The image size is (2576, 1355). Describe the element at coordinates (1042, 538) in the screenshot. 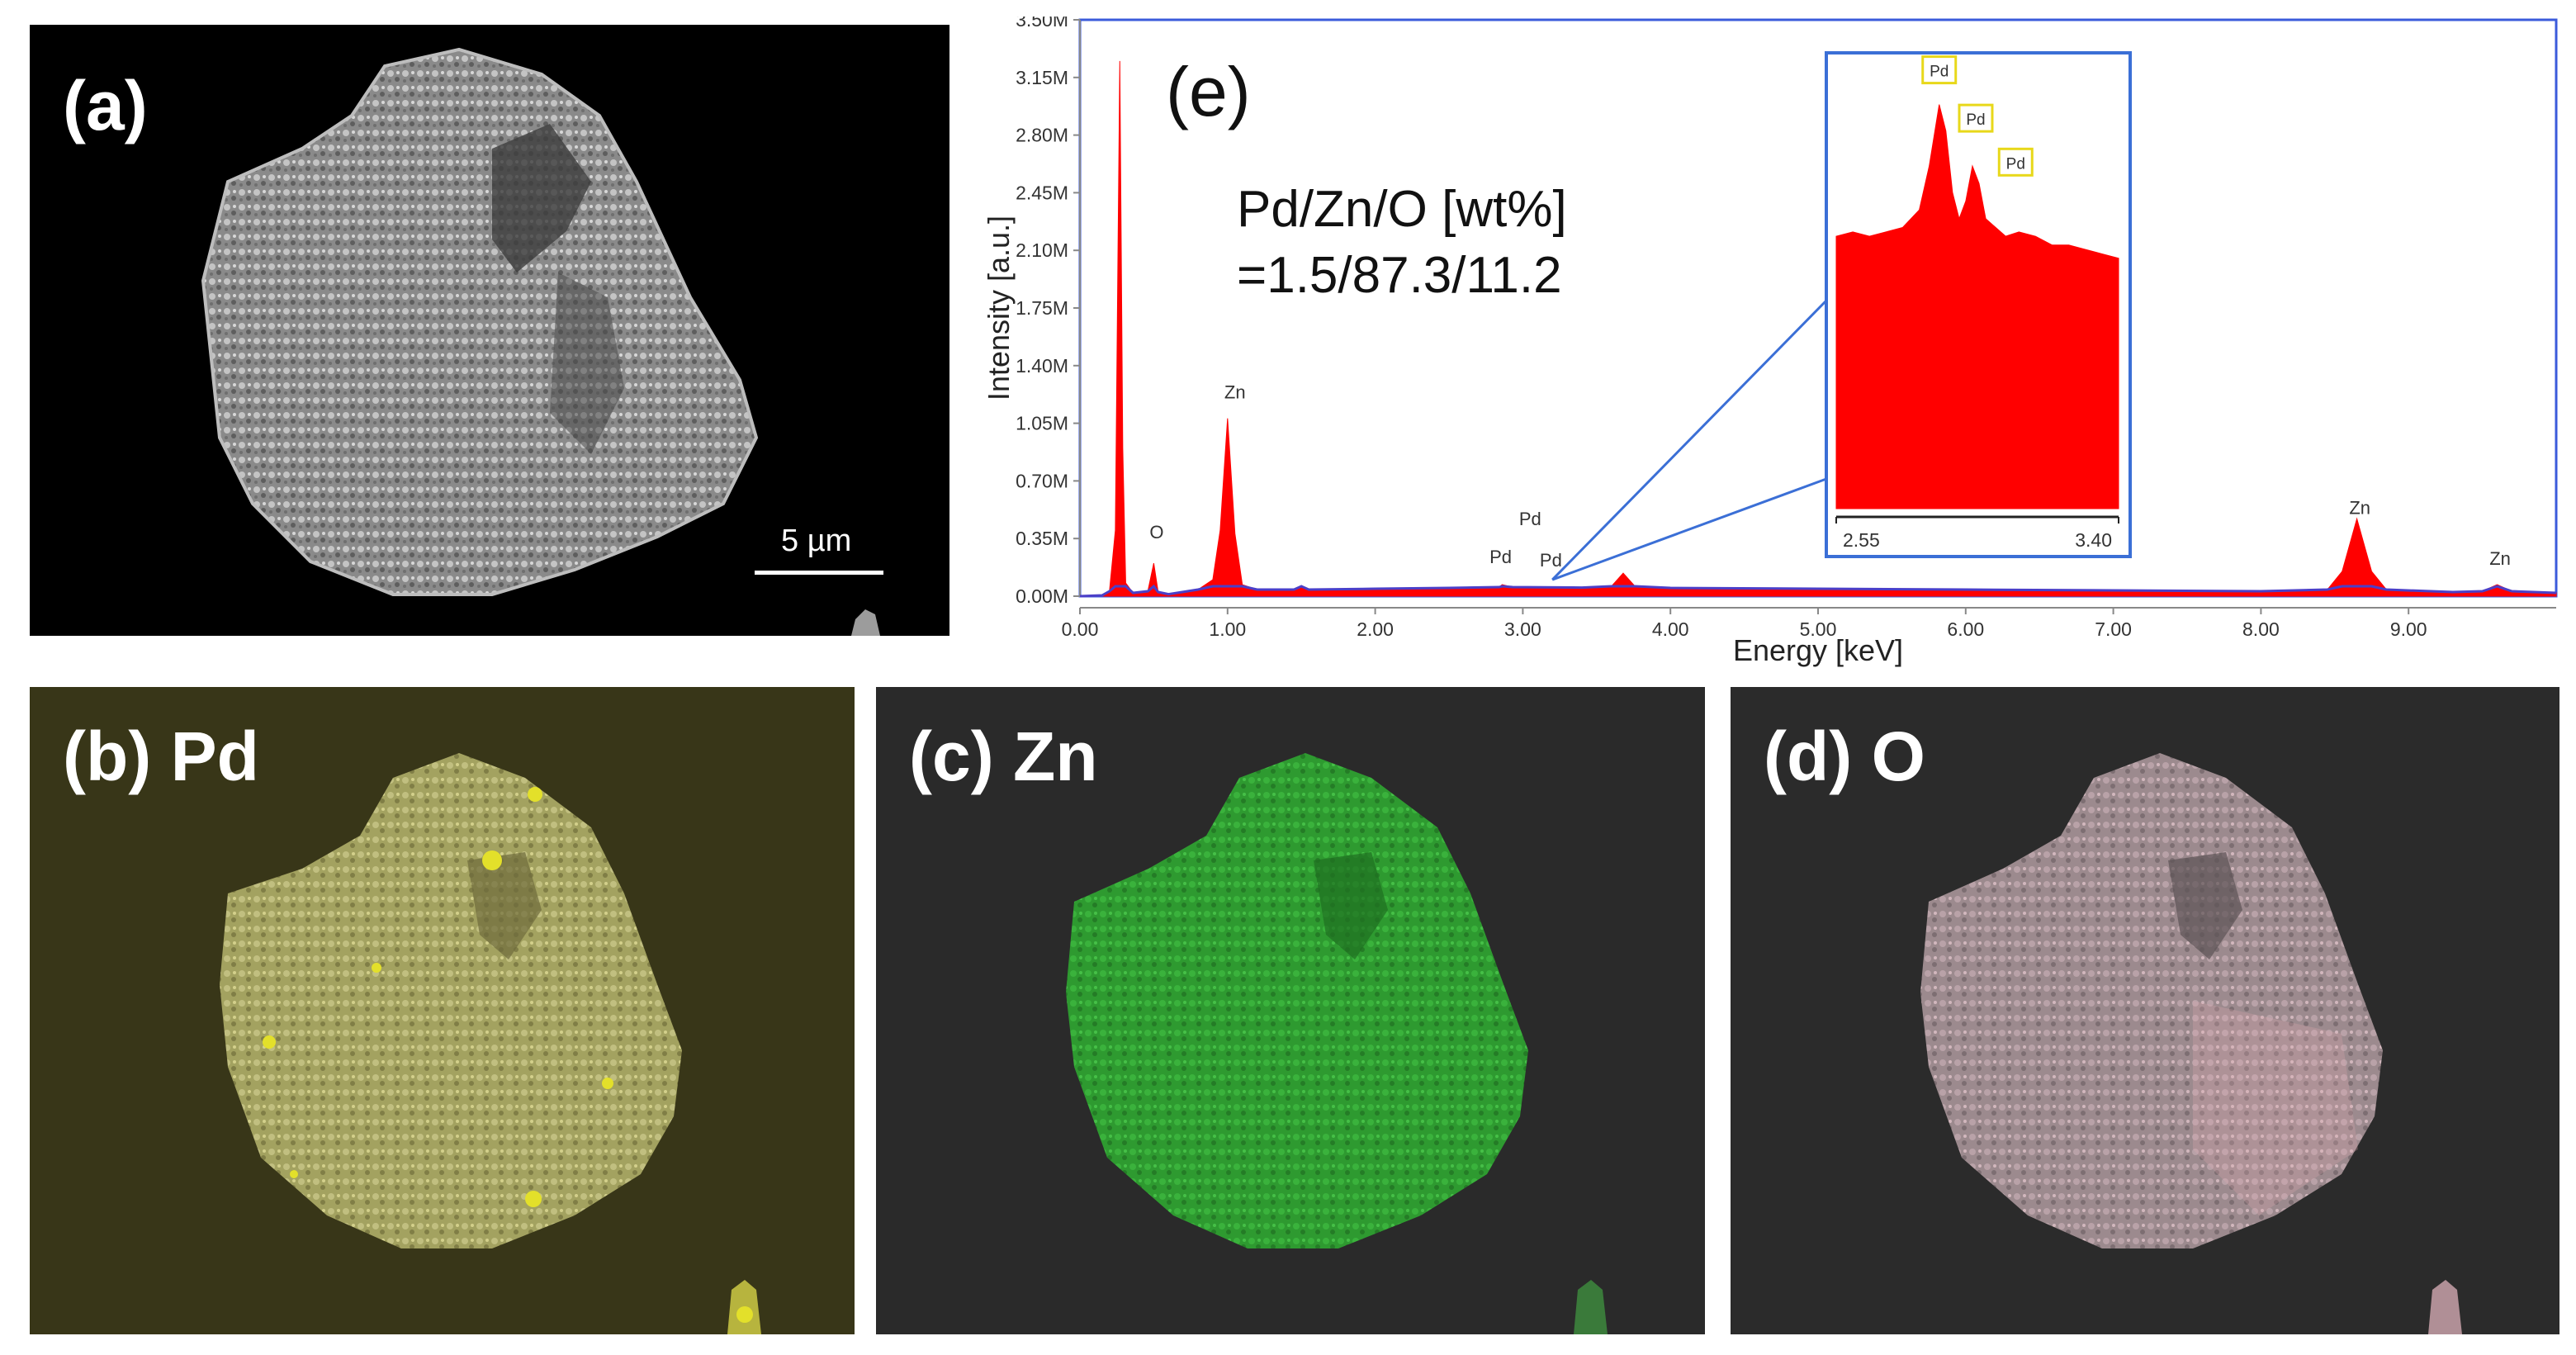

I see `y-tick-label: 0.35M` at that location.